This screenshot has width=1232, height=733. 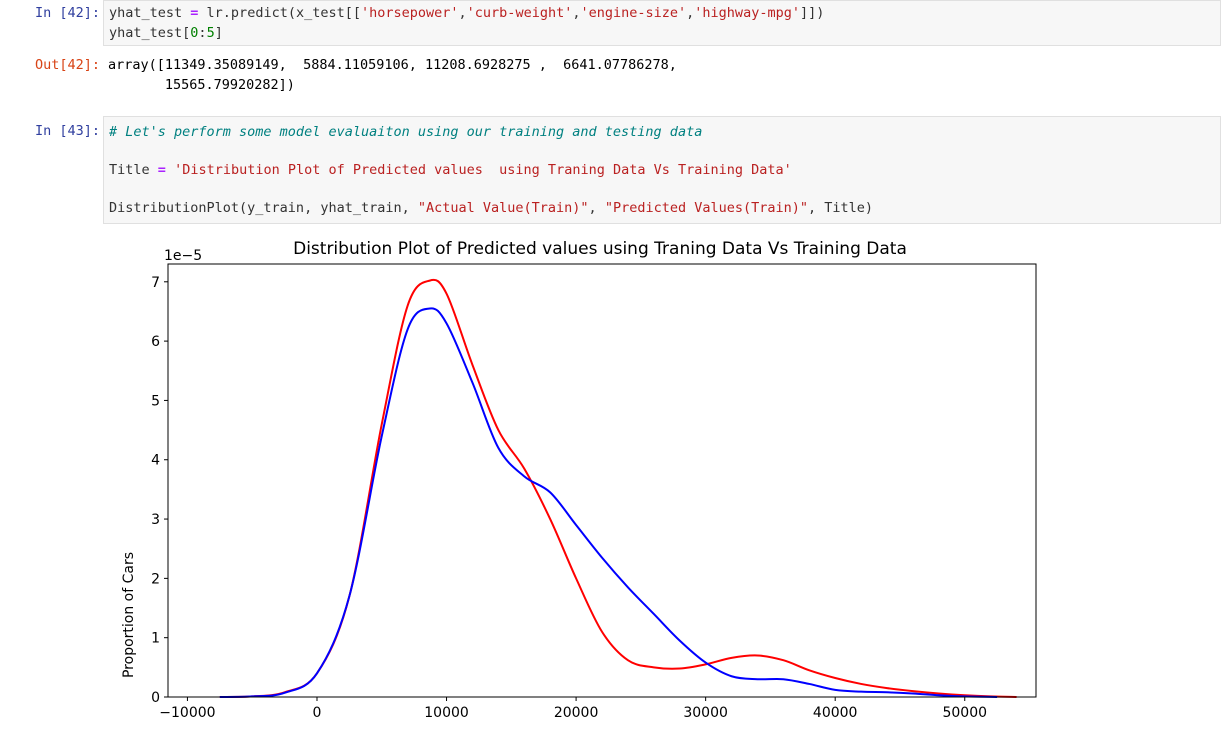 What do you see at coordinates (633, 13) in the screenshot?
I see `code-token: 'engine-size'` at bounding box center [633, 13].